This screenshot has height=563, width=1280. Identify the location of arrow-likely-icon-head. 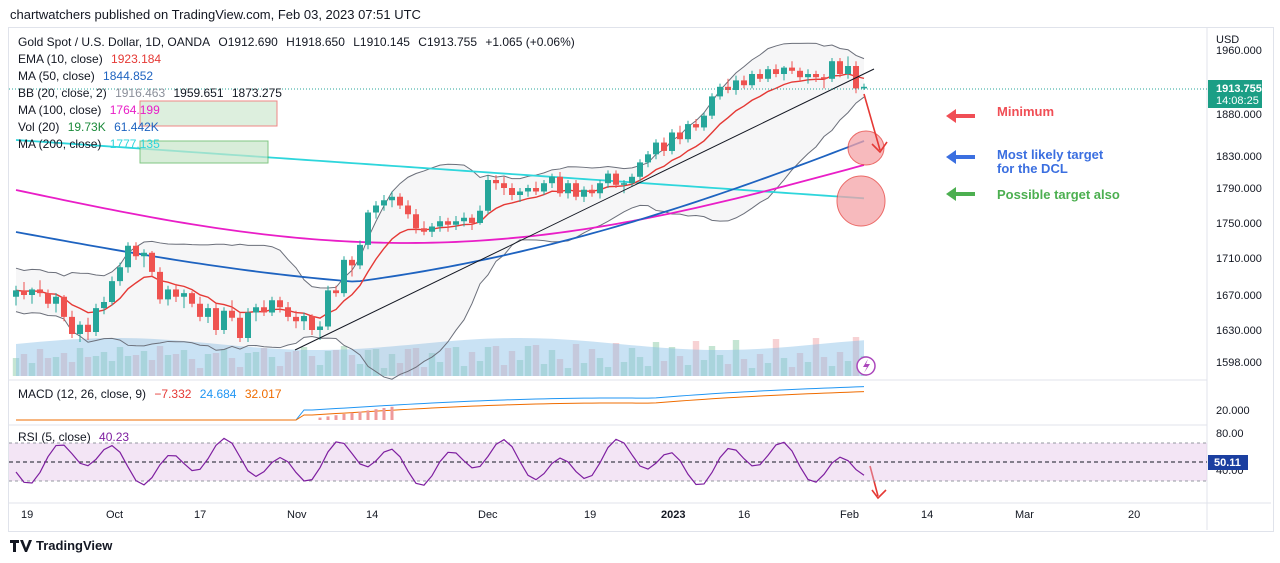
(951, 157).